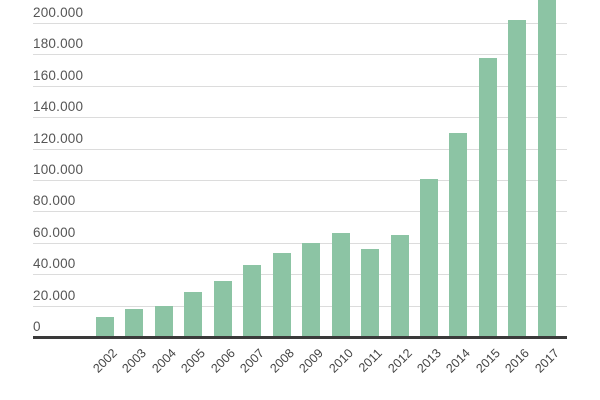 The height and width of the screenshot is (400, 600). What do you see at coordinates (105, 327) in the screenshot?
I see `bar-2002` at bounding box center [105, 327].